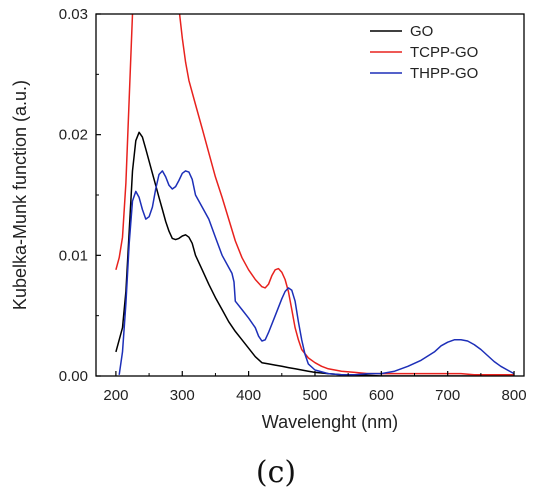  What do you see at coordinates (248, 395) in the screenshot?
I see `x-tick-label: 400` at bounding box center [248, 395].